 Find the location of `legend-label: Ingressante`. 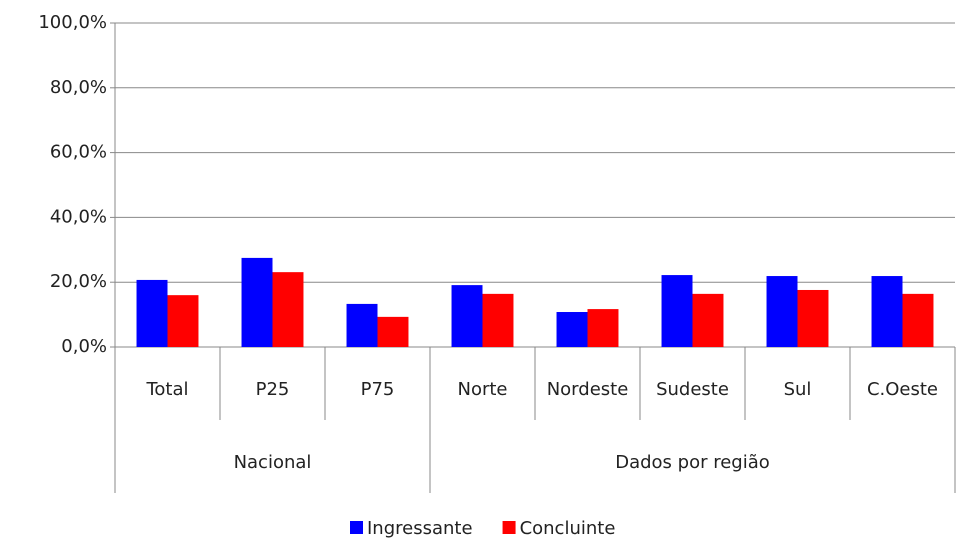

legend-label: Ingressante is located at coordinates (420, 528).